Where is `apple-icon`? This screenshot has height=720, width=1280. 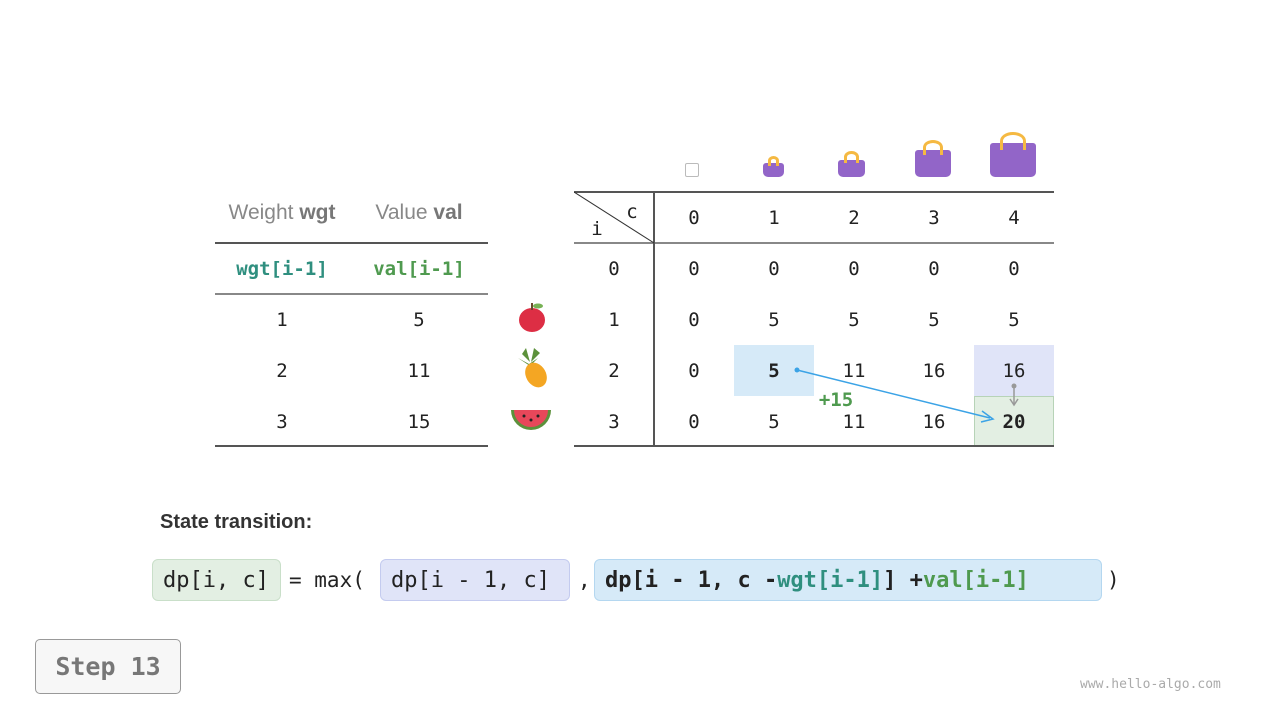
apple-icon is located at coordinates (532, 317).